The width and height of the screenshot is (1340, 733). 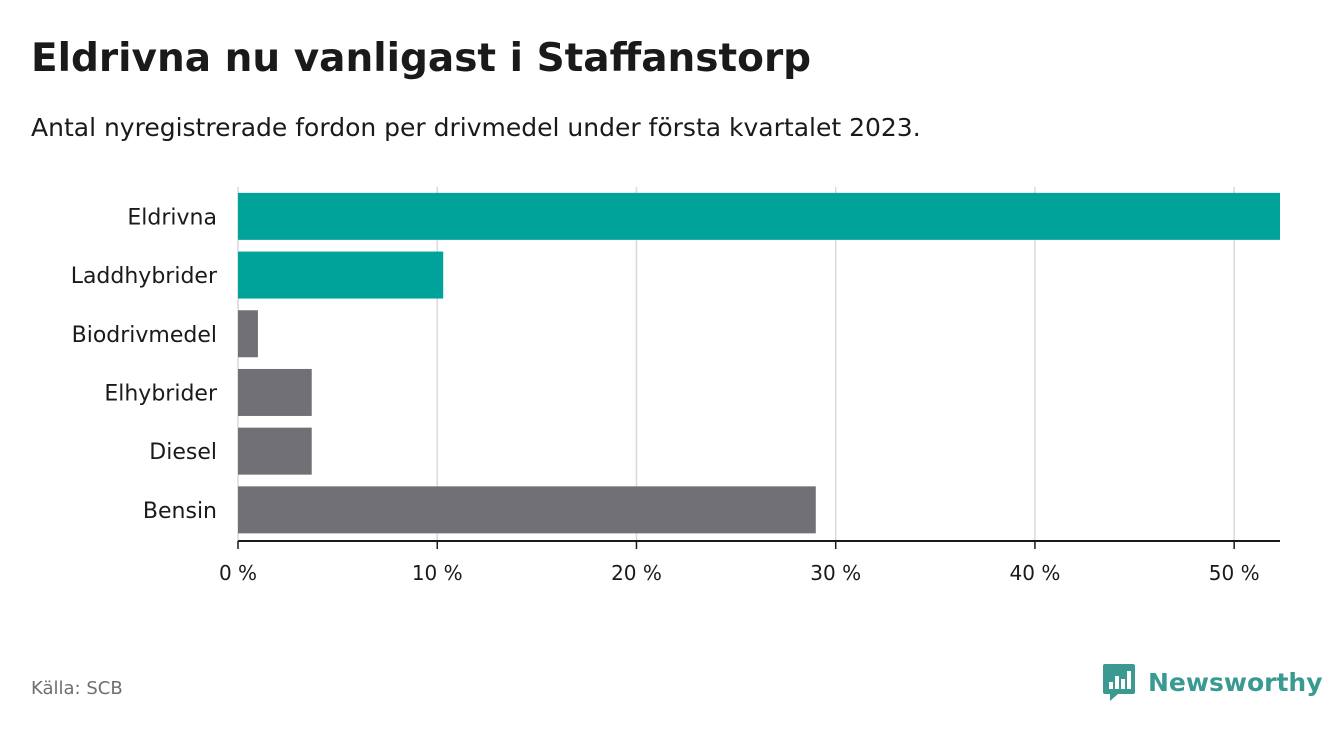 I want to click on bar-biodrivmedel, so click(x=248, y=334).